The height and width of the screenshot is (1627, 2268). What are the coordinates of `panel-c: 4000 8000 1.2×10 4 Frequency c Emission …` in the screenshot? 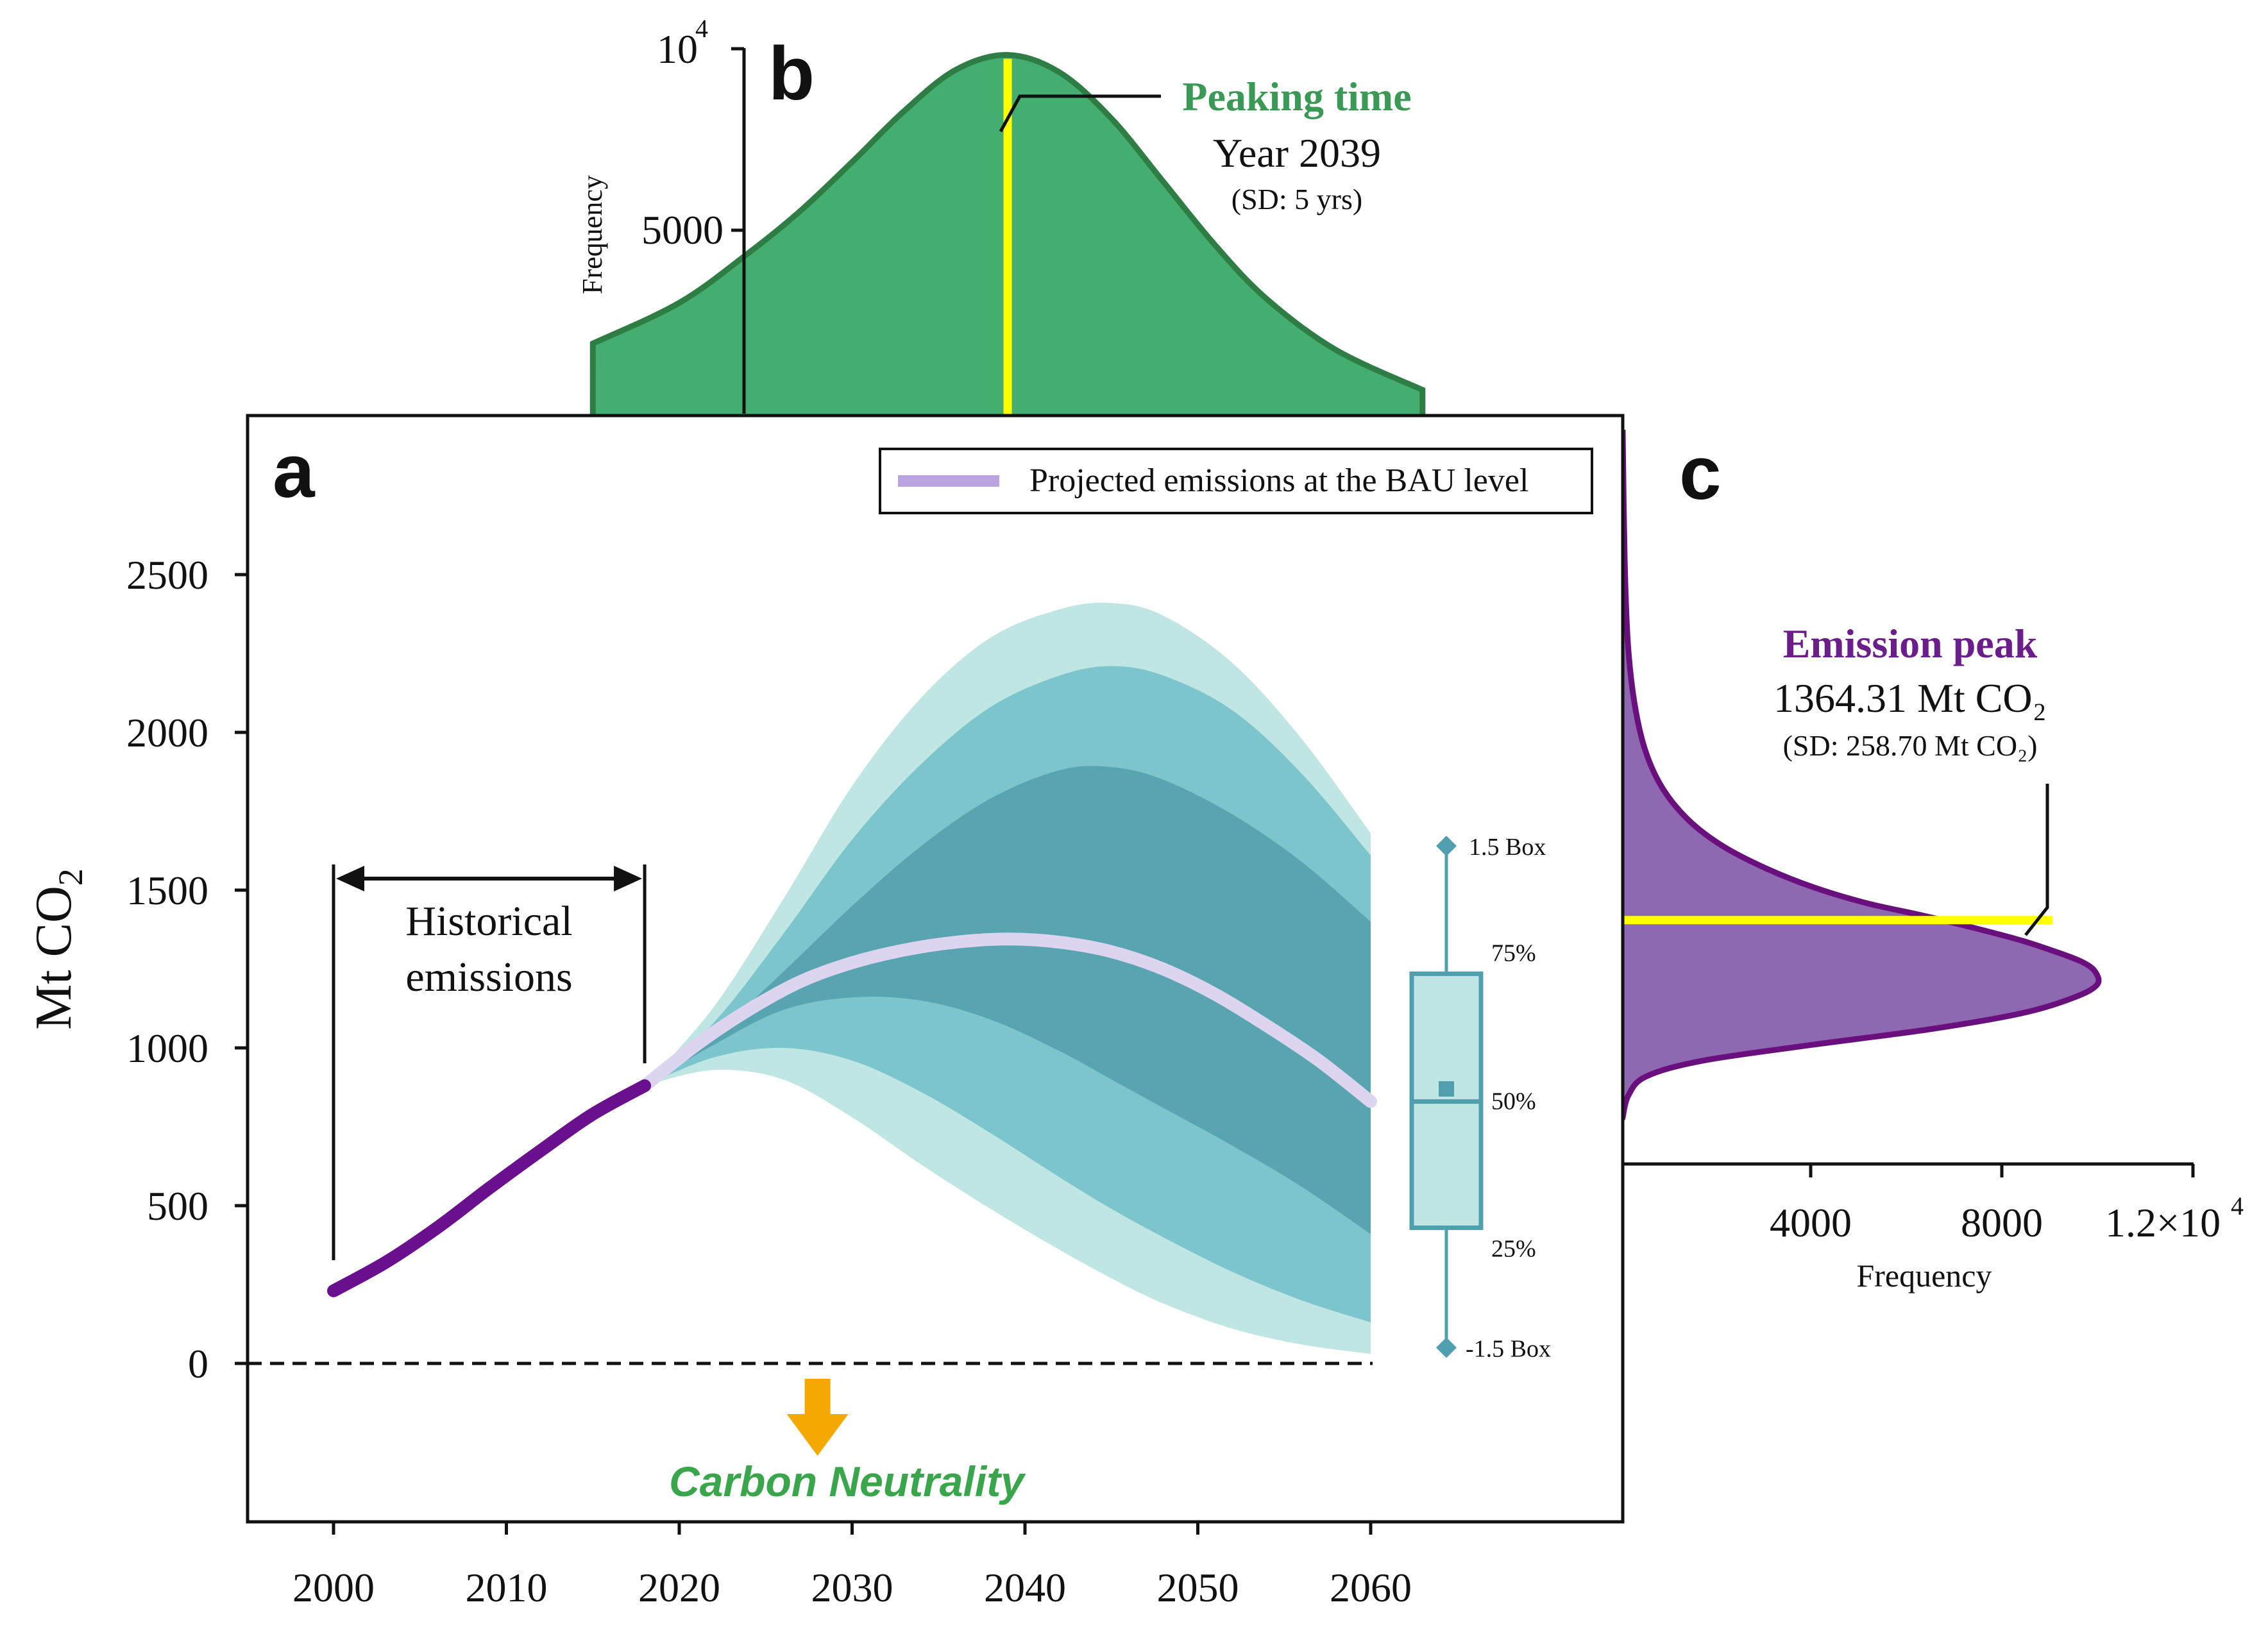 It's located at (1928, 862).